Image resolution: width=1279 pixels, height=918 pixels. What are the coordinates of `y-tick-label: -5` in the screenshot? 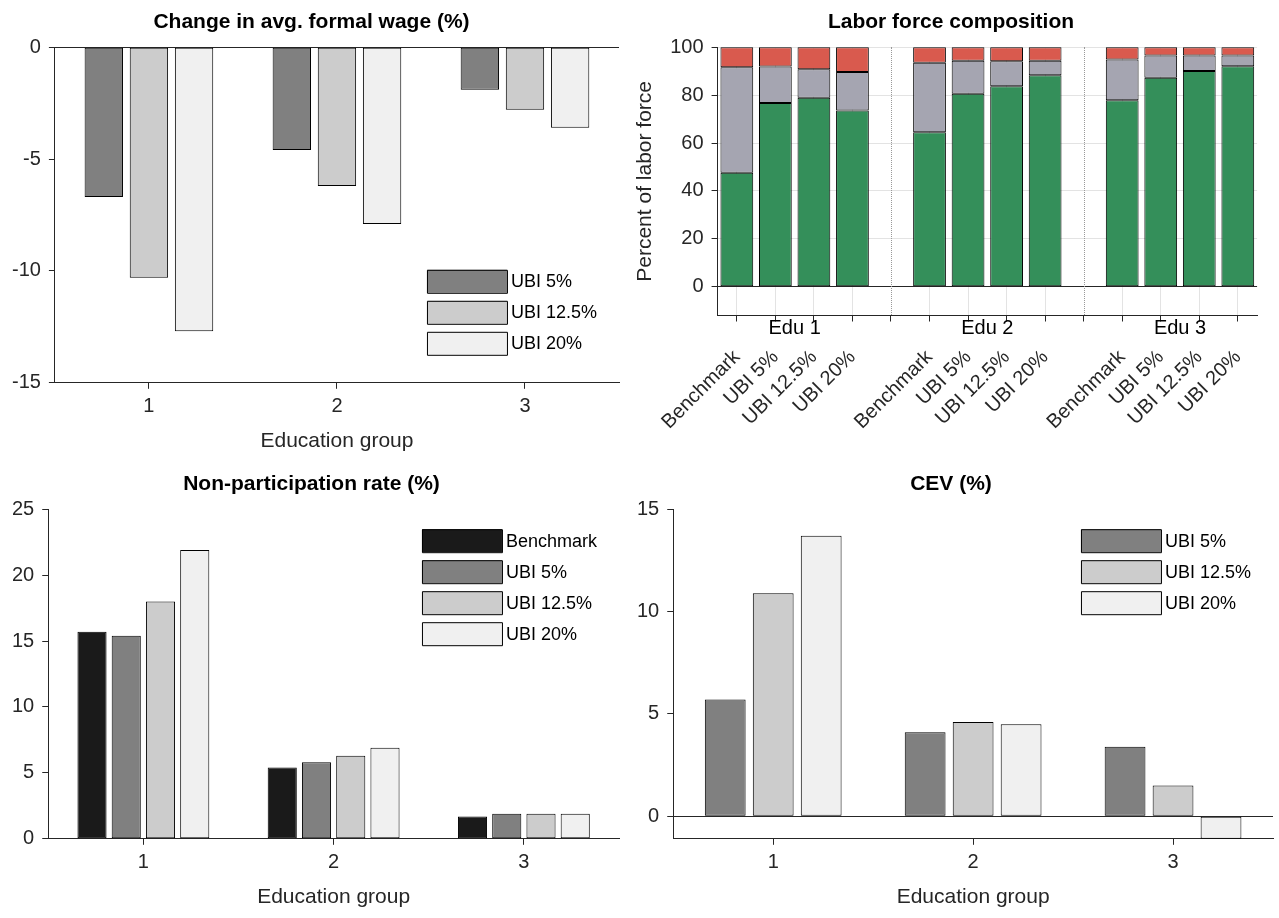 It's located at (32, 157).